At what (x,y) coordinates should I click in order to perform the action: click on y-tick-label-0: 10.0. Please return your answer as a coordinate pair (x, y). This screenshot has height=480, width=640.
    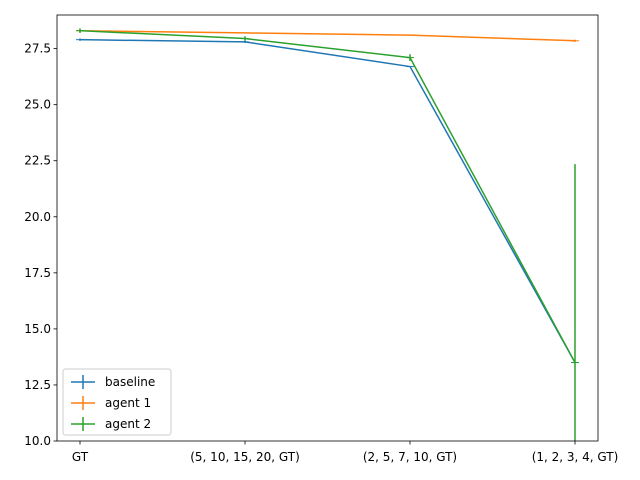
    Looking at the image, I should click on (37, 441).